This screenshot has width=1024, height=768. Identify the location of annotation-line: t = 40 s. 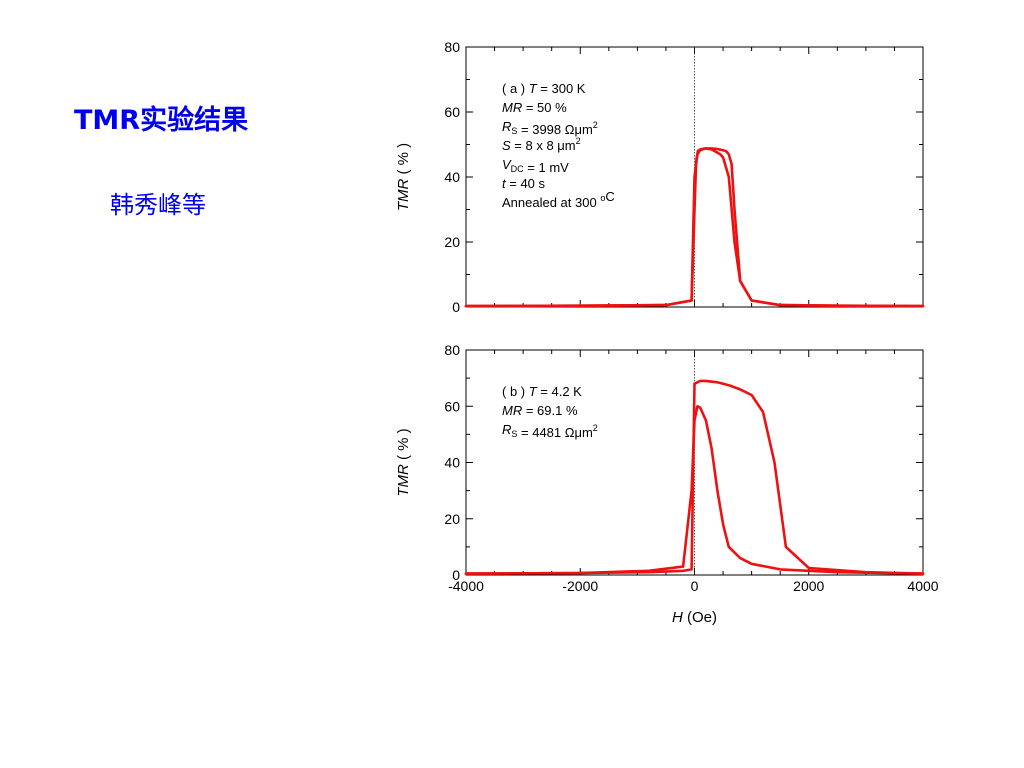
(524, 183).